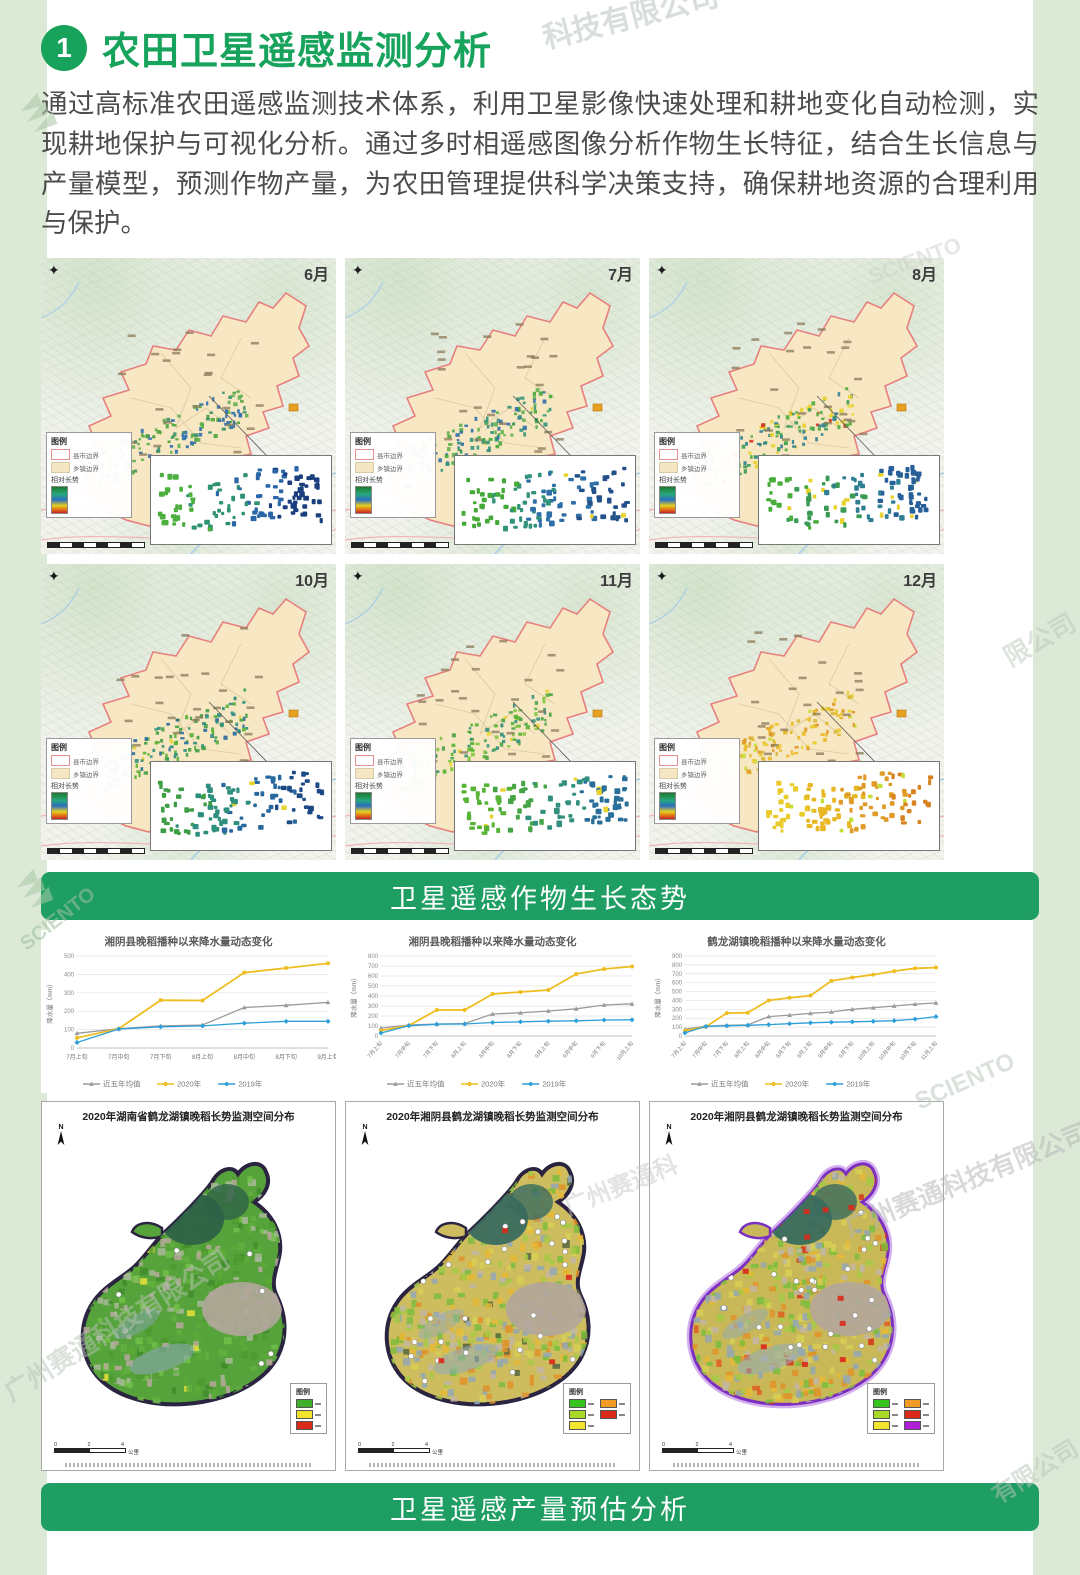  What do you see at coordinates (316, 275) in the screenshot?
I see `map-month-label: 6月` at bounding box center [316, 275].